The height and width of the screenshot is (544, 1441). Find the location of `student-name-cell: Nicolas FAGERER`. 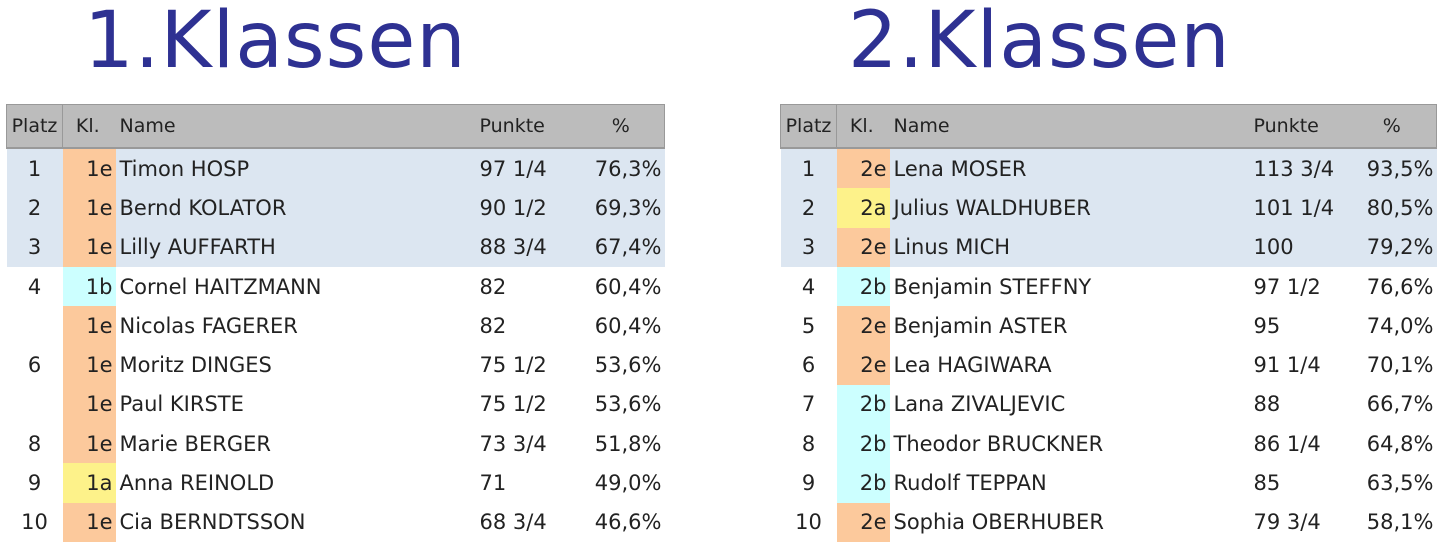

student-name-cell: Nicolas FAGERER is located at coordinates (208, 325).